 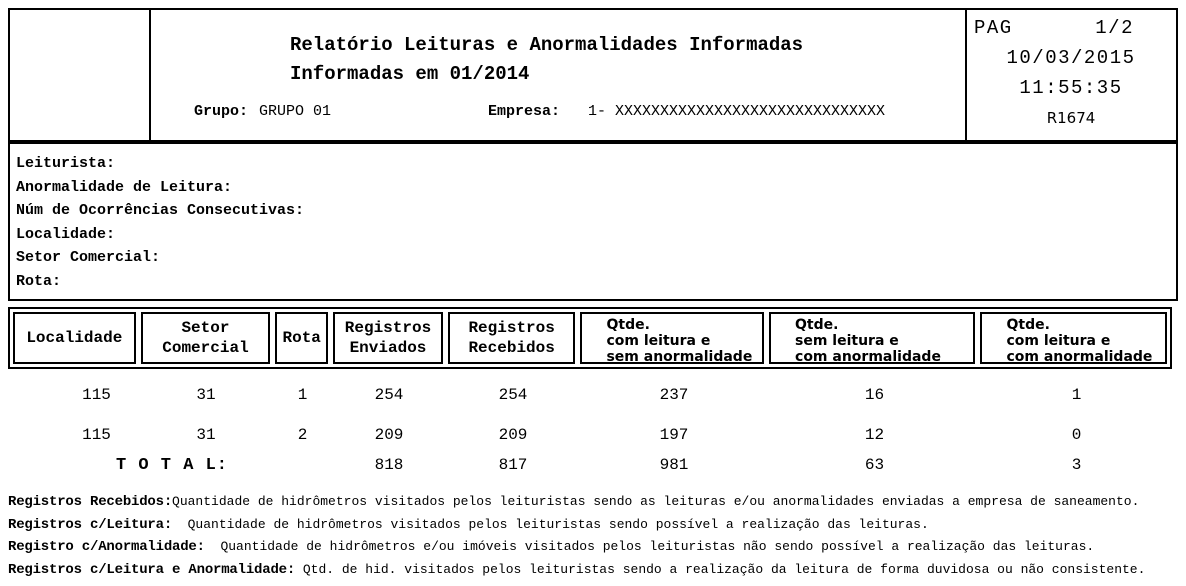 I want to click on total-qtde-com-leitura-sem-anormalidade: 981, so click(x=674, y=465).